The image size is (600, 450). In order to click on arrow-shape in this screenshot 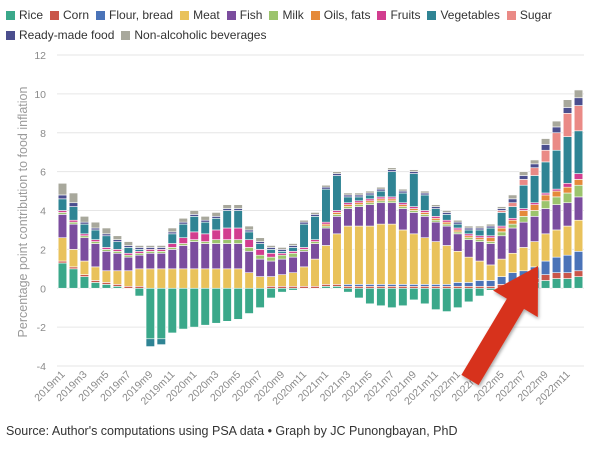, I will do `click(499, 326)`.